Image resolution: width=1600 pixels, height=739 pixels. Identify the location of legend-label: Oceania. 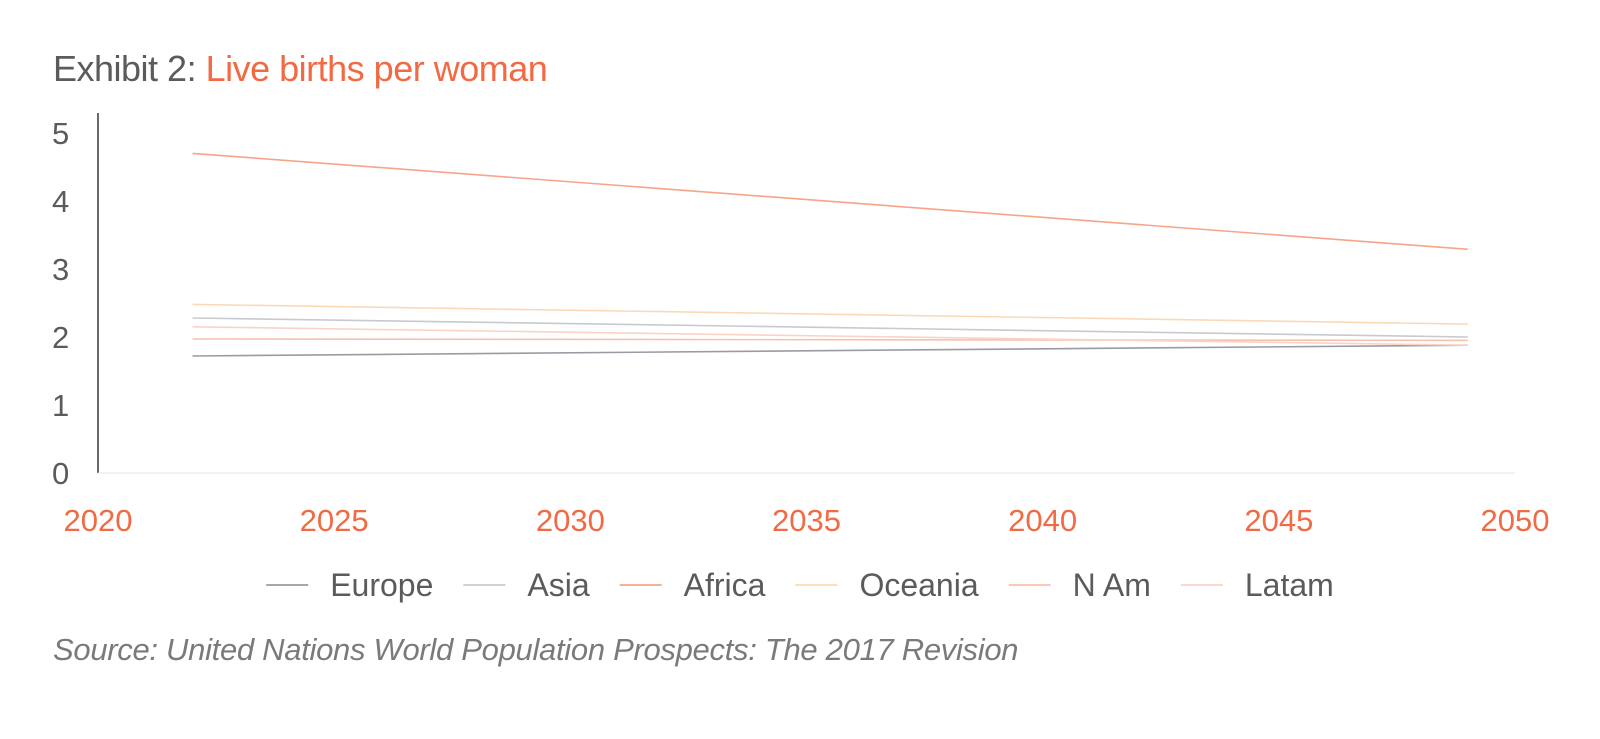
(918, 585).